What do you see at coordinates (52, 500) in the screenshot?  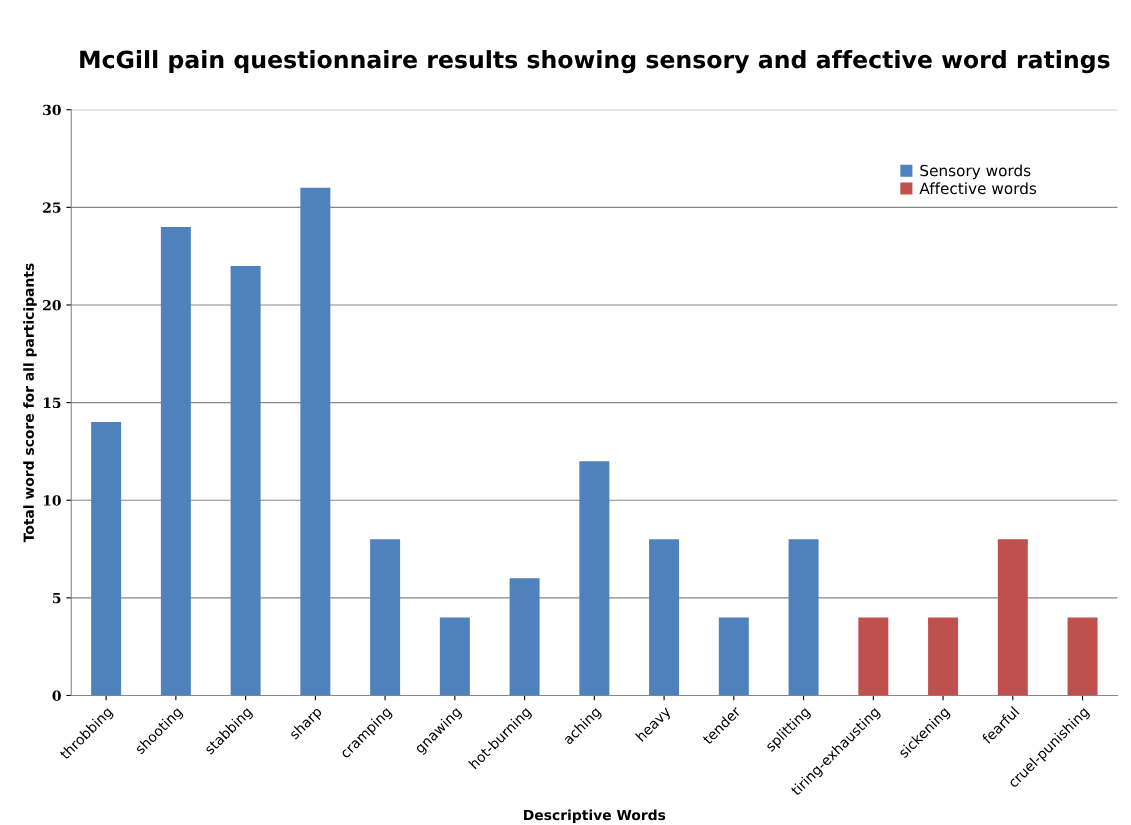 I see `y-tick-label: 10` at bounding box center [52, 500].